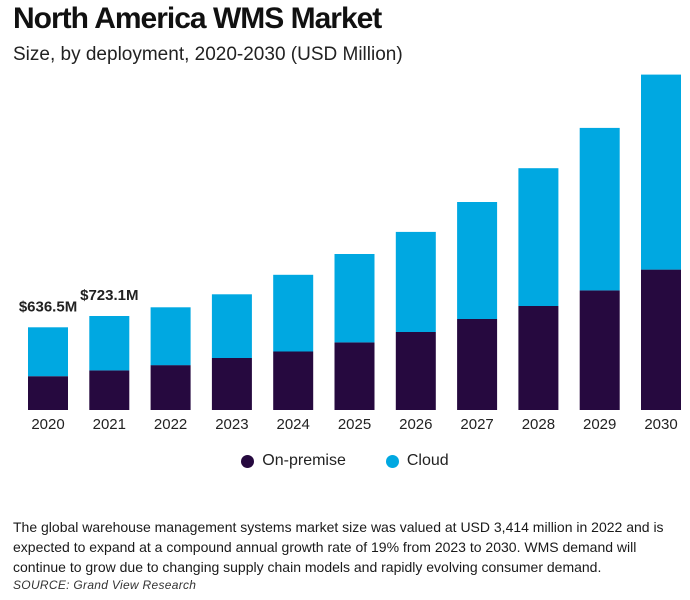 This screenshot has width=690, height=600. Describe the element at coordinates (231, 326) in the screenshot. I see `bar-cloud-2023` at that location.